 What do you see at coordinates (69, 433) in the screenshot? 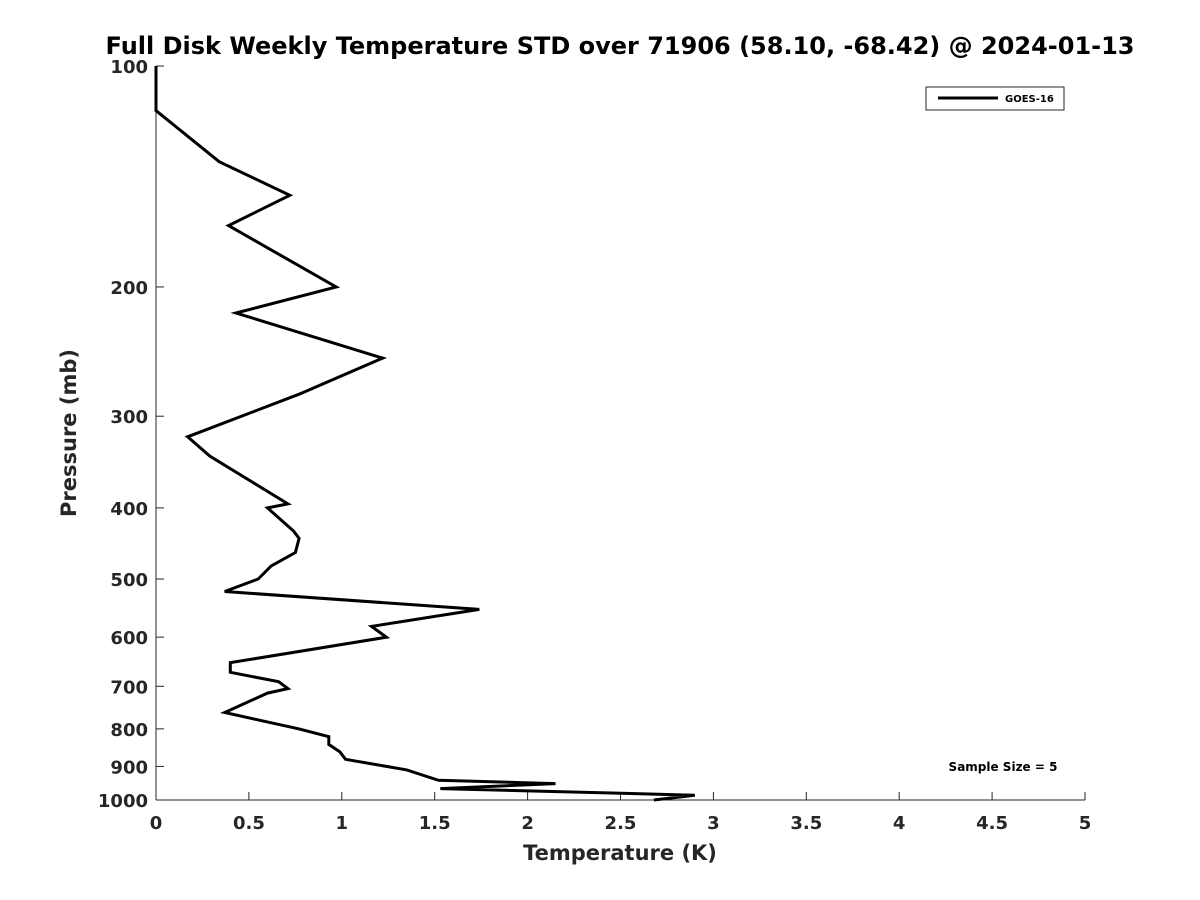
I see `y-axis-label: Pressure (mb)` at bounding box center [69, 433].